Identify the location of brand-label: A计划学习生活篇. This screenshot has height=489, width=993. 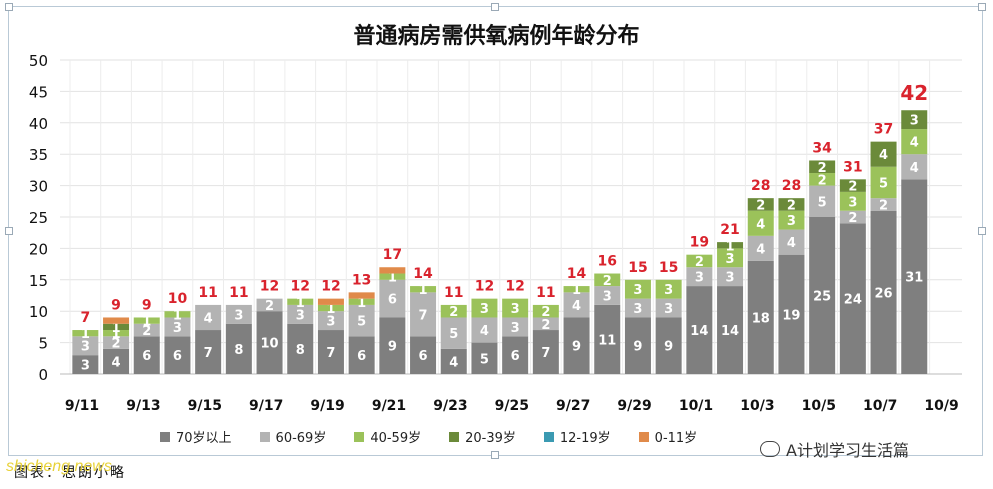
(834, 449).